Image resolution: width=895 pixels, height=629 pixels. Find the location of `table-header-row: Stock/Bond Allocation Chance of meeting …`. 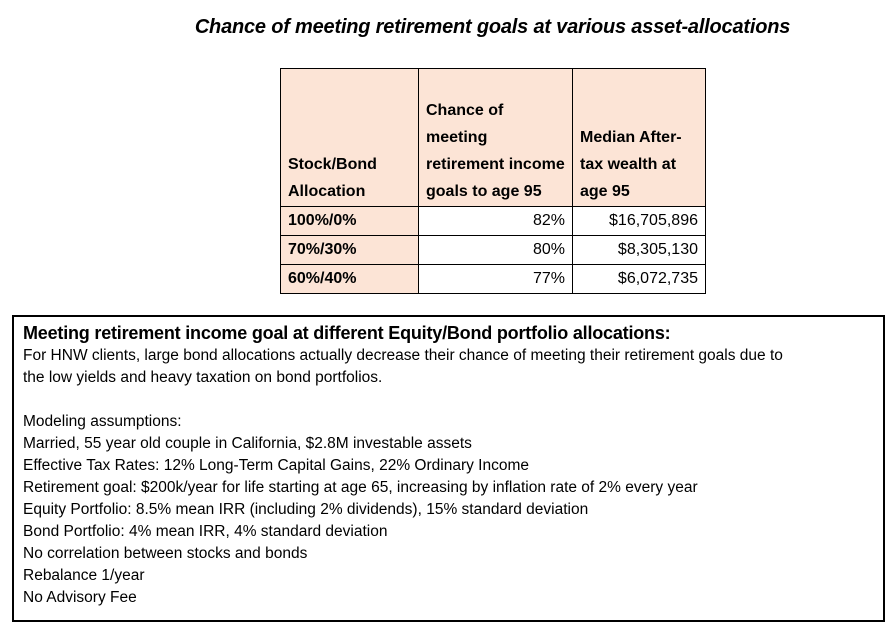

table-header-row: Stock/Bond Allocation Chance of meeting … is located at coordinates (493, 137).